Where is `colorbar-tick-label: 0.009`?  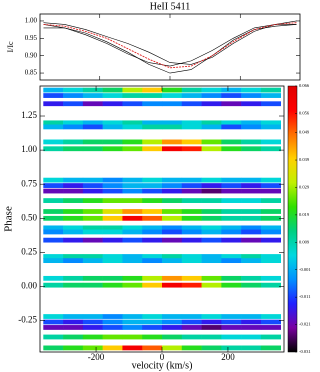 colorbar-tick-label: 0.009 is located at coordinates (304, 241).